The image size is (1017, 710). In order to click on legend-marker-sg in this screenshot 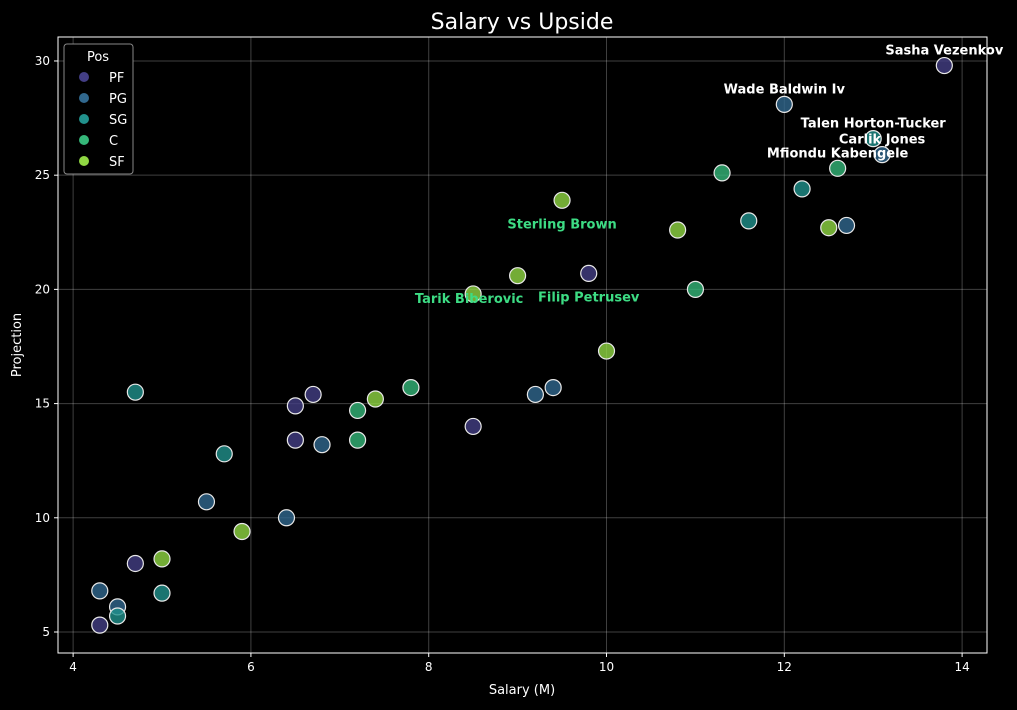, I will do `click(84, 119)`.